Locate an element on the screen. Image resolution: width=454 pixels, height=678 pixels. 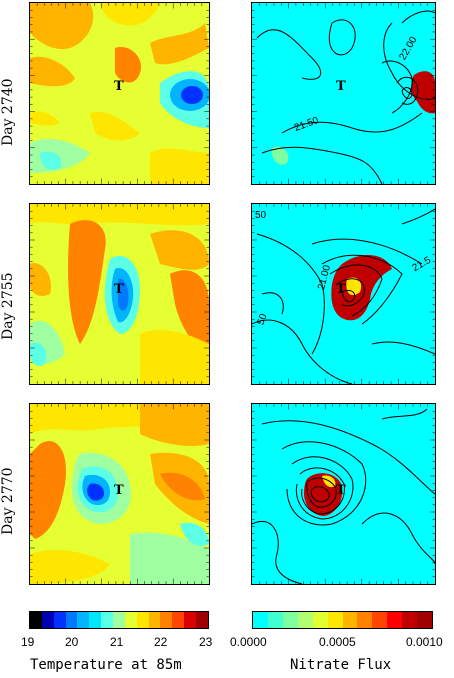
contour-label: 50 is located at coordinates (261, 215).